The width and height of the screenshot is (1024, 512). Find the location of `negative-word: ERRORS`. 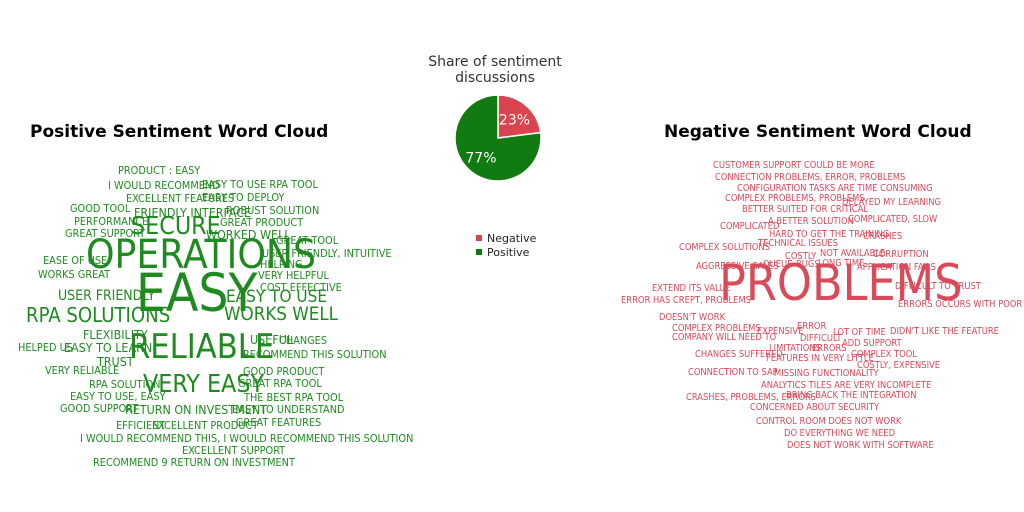

negative-word: ERRORS is located at coordinates (829, 349).